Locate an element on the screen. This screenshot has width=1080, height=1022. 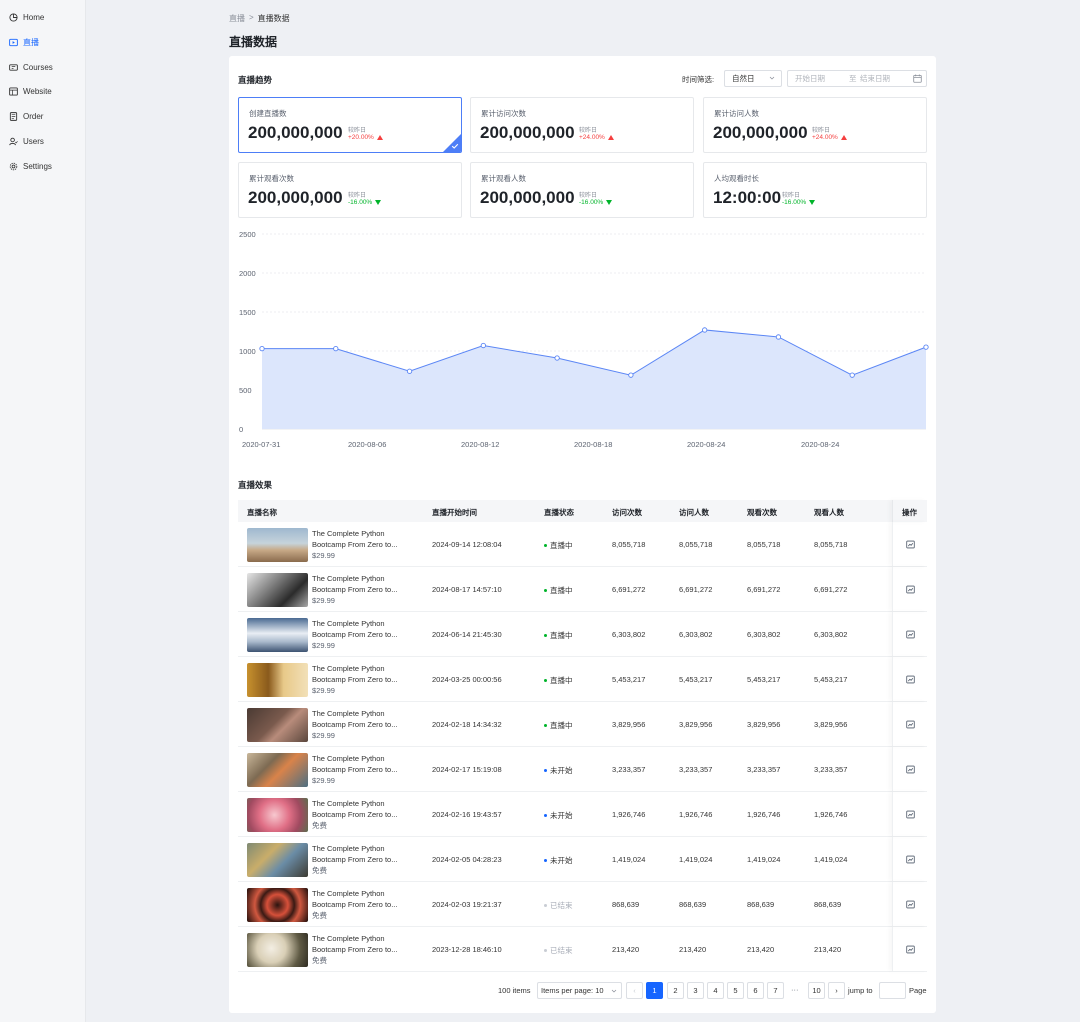
kpi-card-watch-count: 累计观看次数 200,000,000 较昨日 -16.00% is located at coordinates (350, 190).